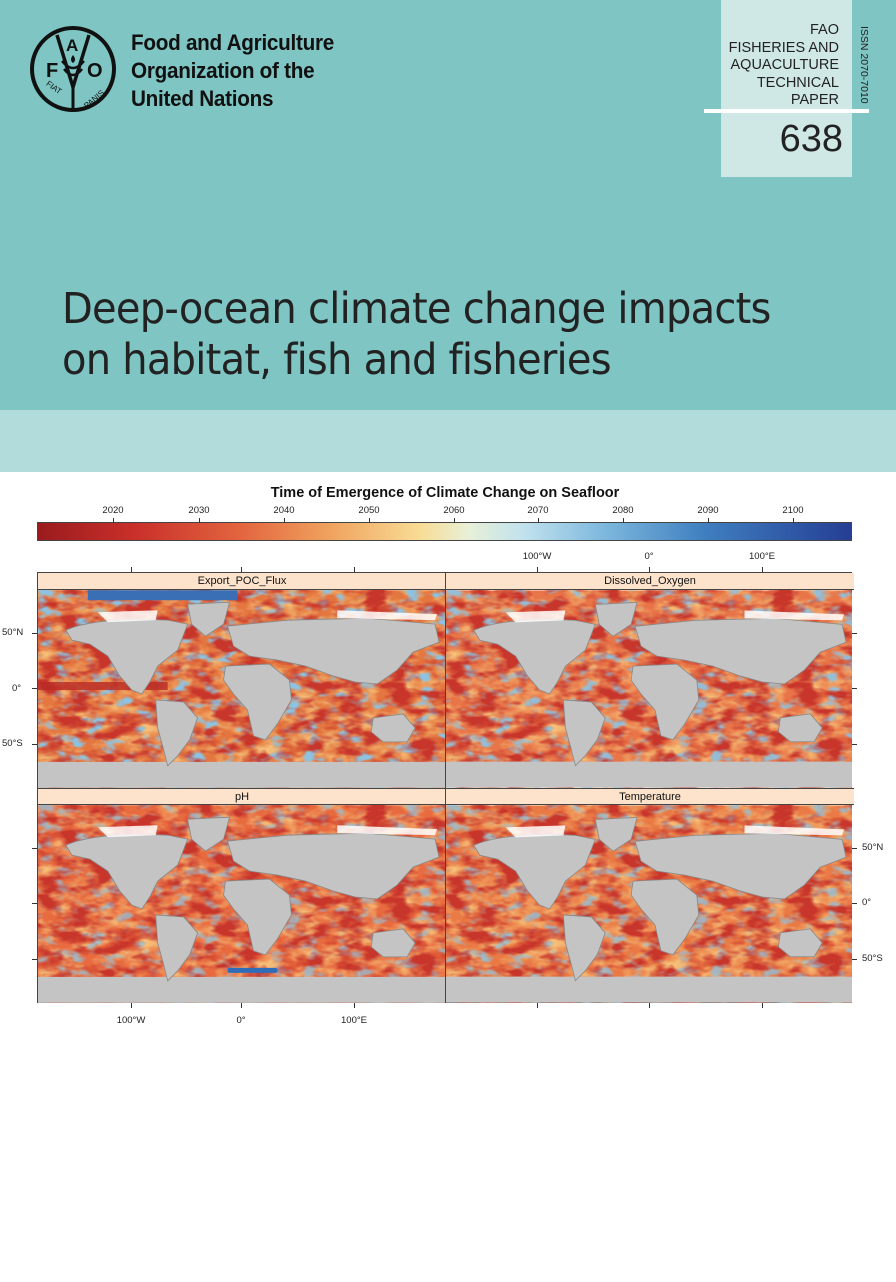  I want to click on issn-label: ISSN 2070-7010, so click(864, 65).